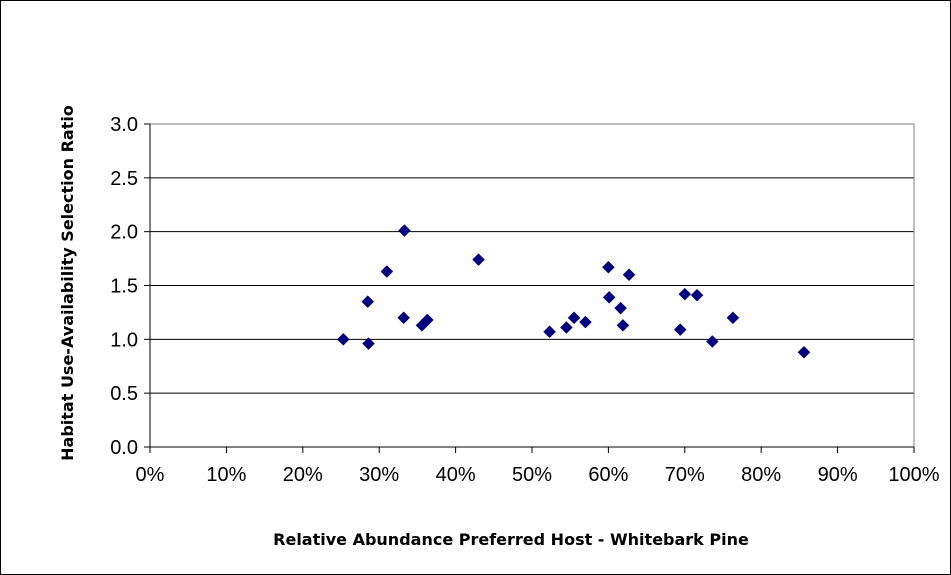 The height and width of the screenshot is (575, 951). What do you see at coordinates (379, 475) in the screenshot?
I see `x-tick-label: 30%` at bounding box center [379, 475].